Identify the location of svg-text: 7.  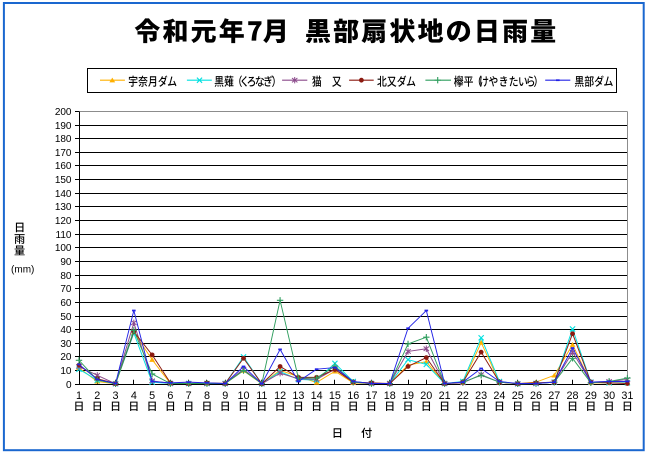
(189, 396).